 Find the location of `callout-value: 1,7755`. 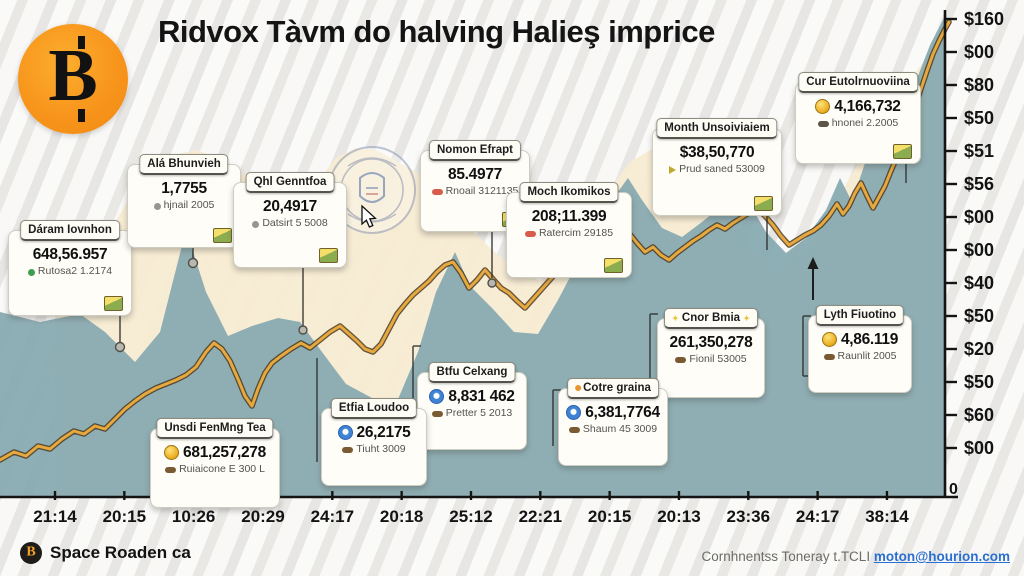

callout-value: 1,7755 is located at coordinates (184, 188).